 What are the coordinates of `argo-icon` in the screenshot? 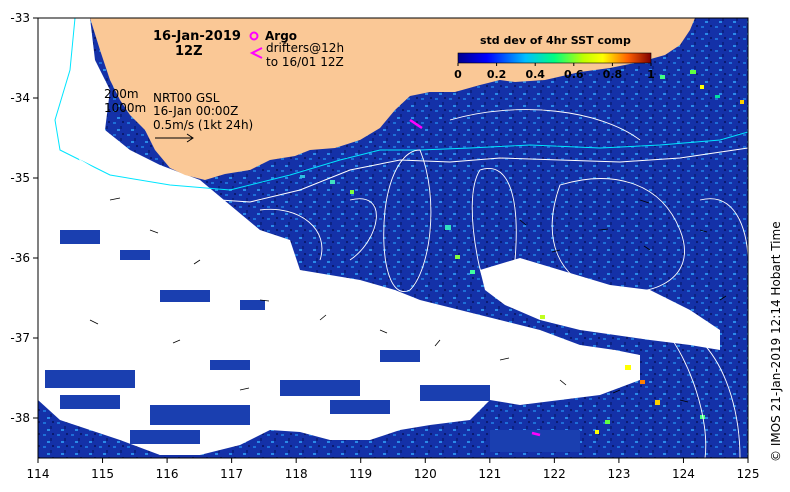 It's located at (254, 36).